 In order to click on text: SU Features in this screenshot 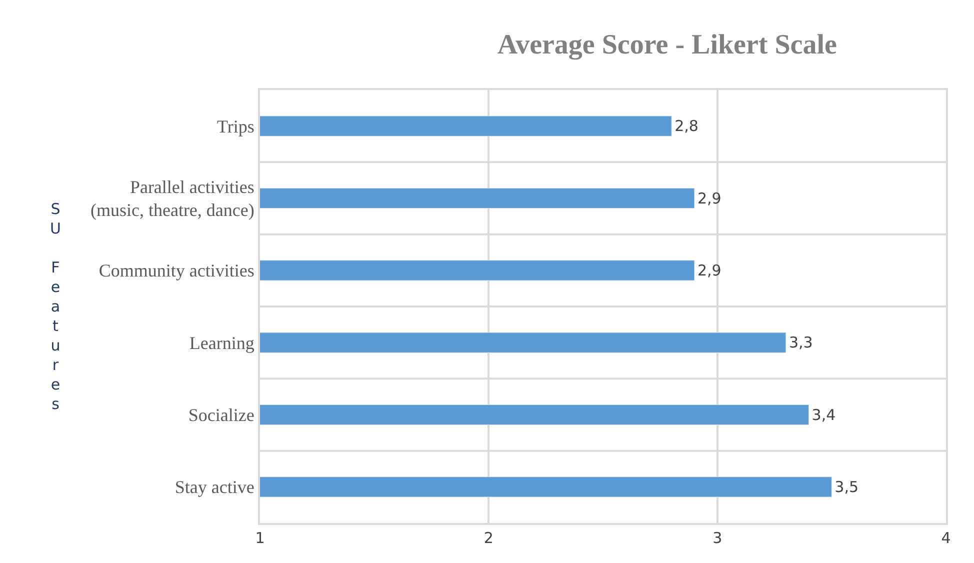, I will do `click(55, 306)`.